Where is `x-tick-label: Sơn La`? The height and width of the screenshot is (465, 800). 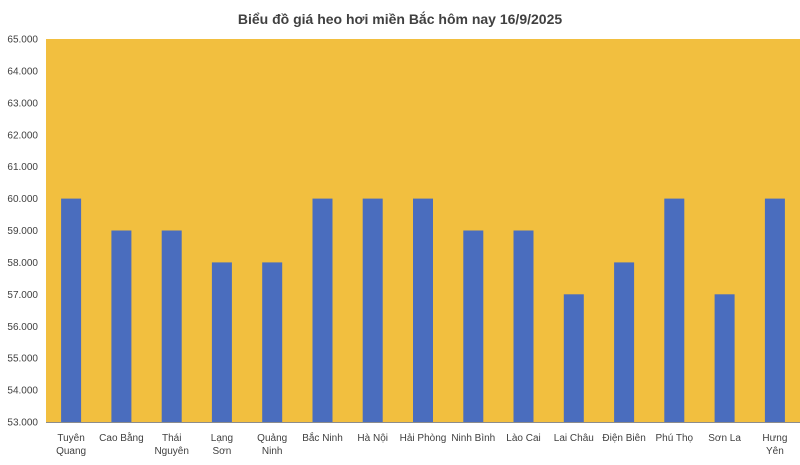 x-tick-label: Sơn La is located at coordinates (724, 438).